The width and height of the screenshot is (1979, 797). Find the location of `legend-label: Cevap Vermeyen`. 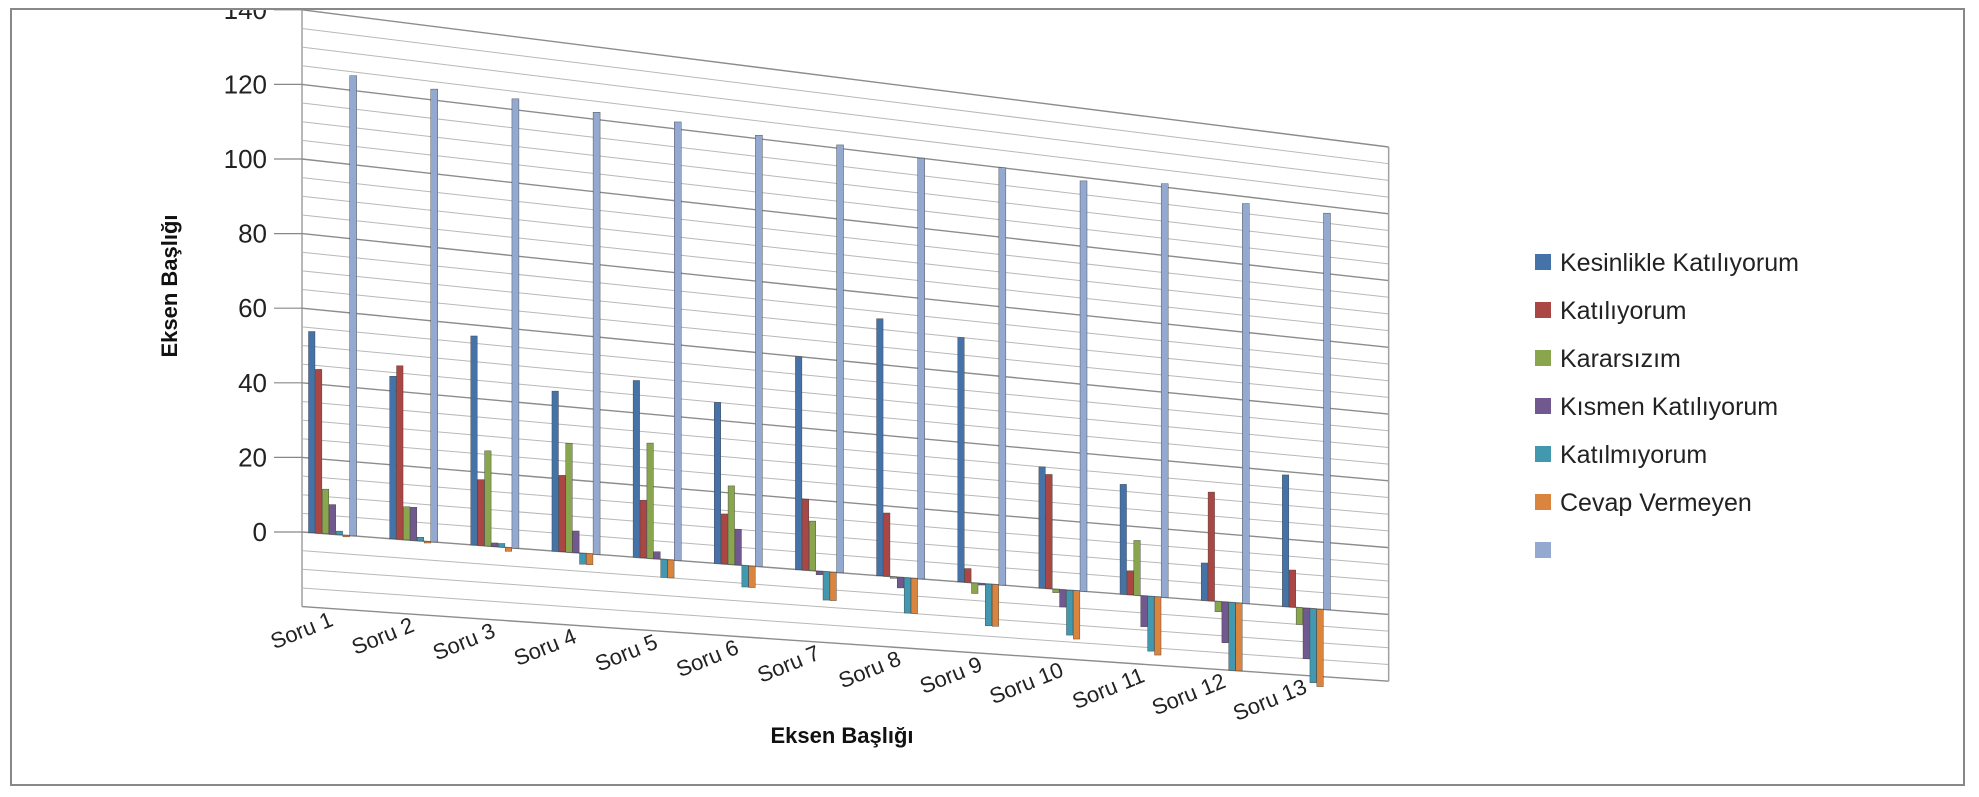

legend-label: Cevap Vermeyen is located at coordinates (1656, 503).